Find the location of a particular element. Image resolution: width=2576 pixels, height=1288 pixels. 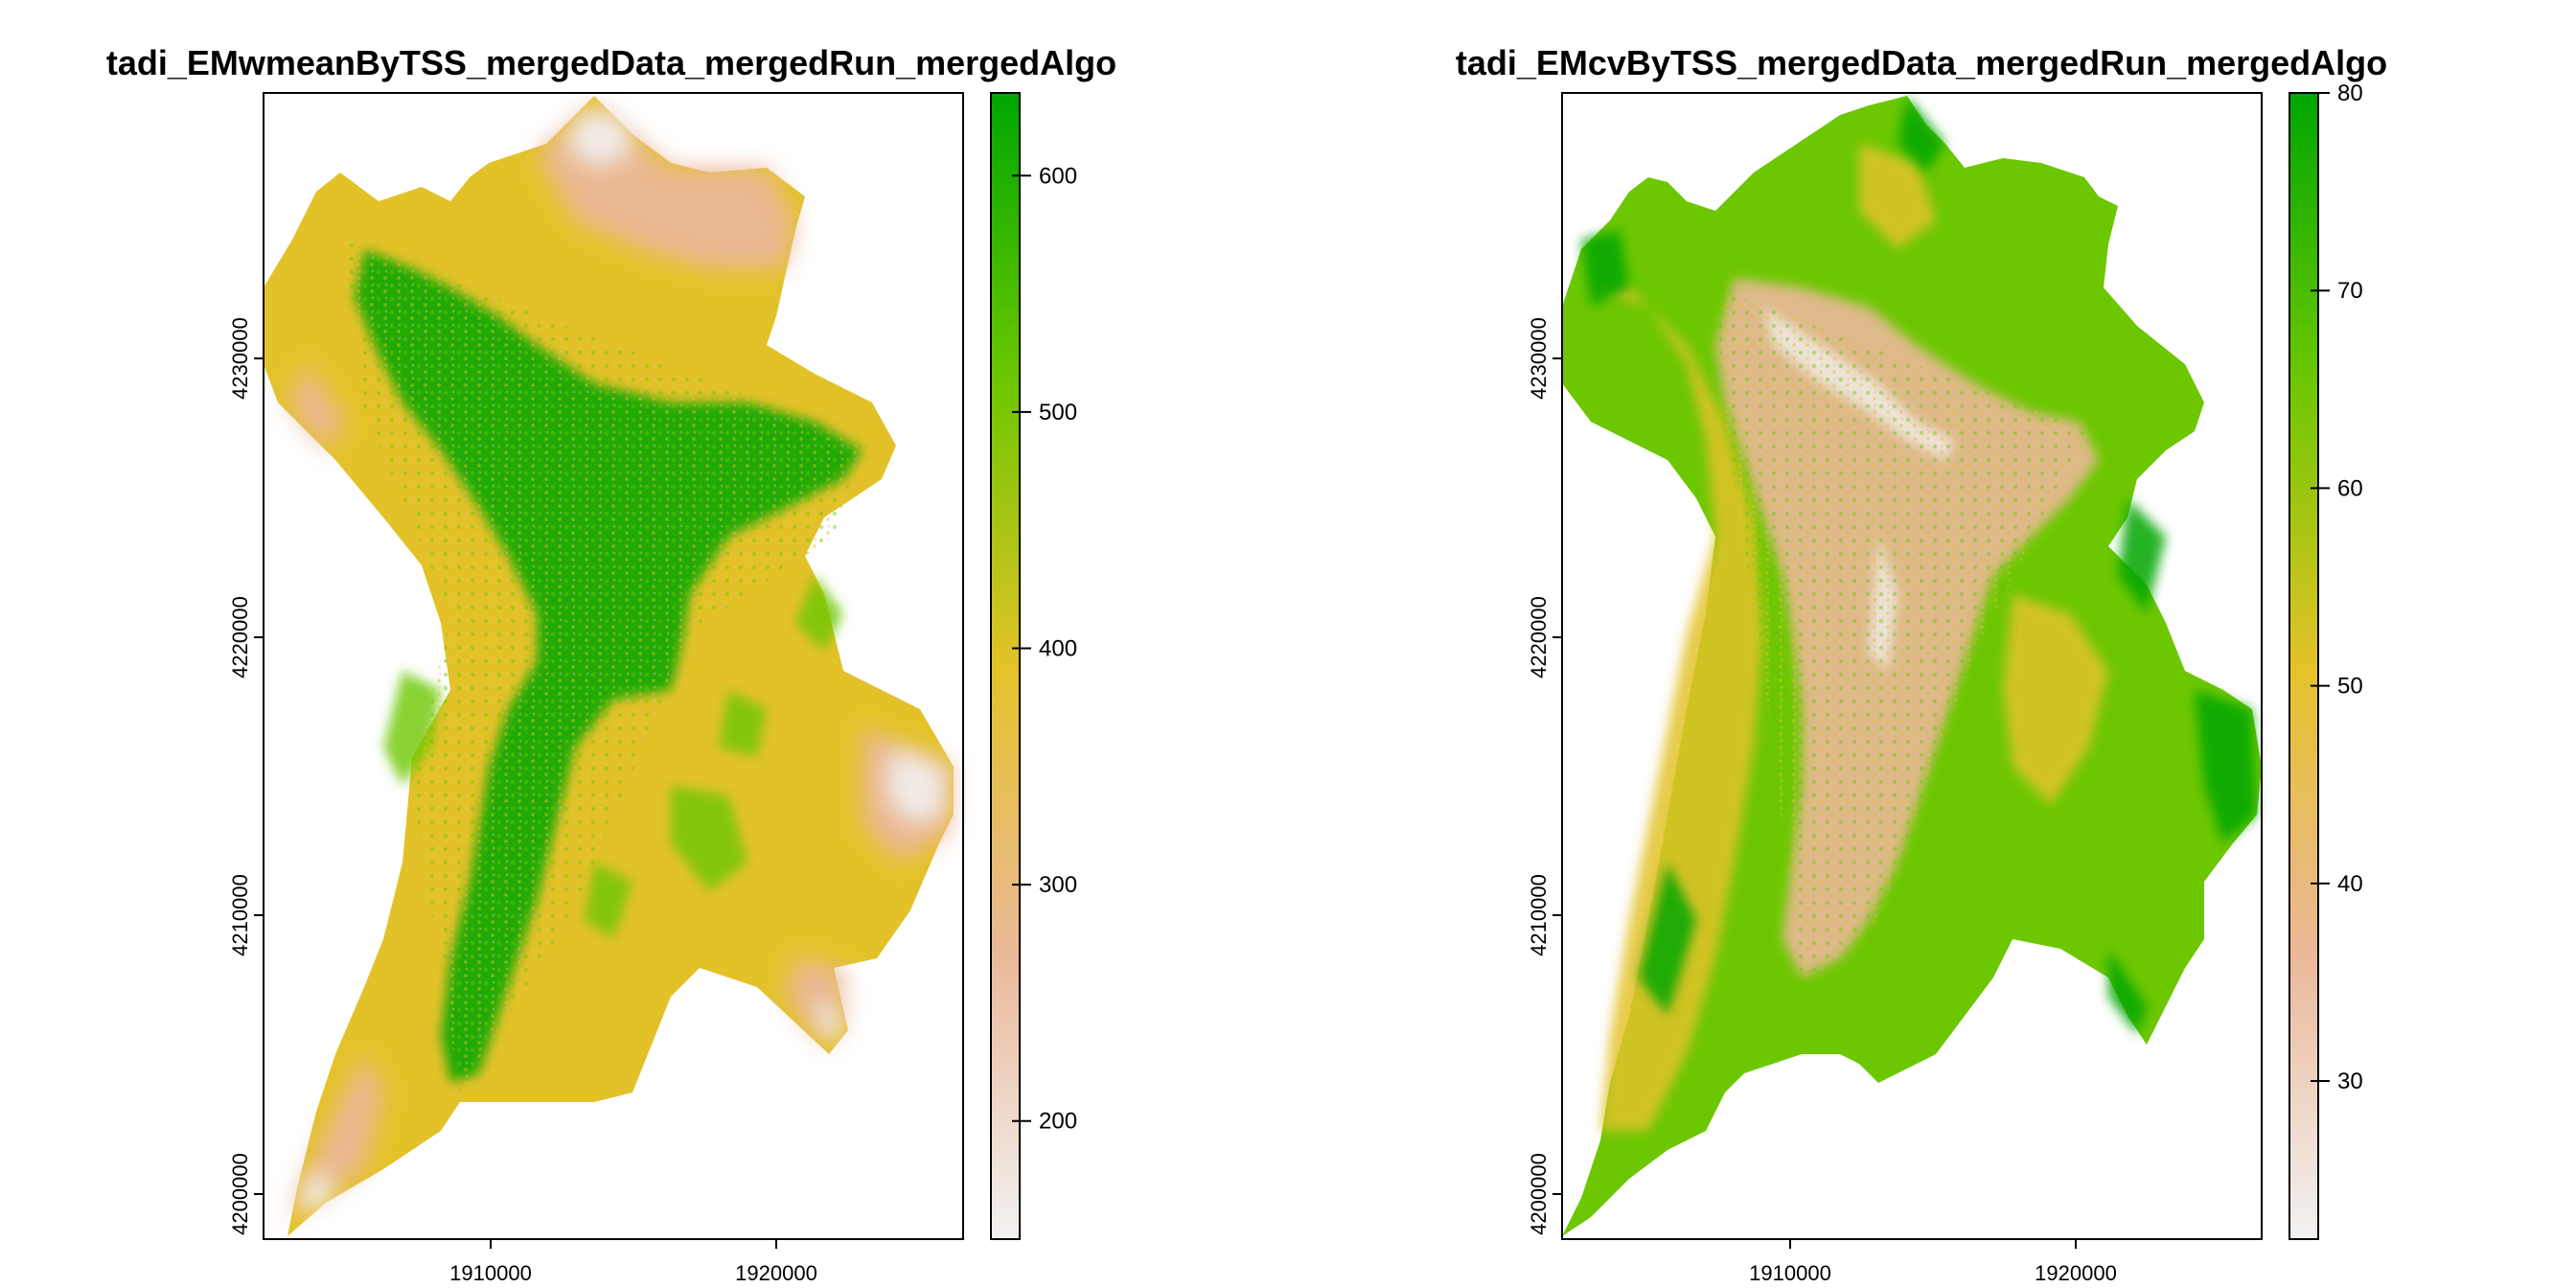

colorbar: 30 40 50 60 70 80 is located at coordinates (2325, 660).